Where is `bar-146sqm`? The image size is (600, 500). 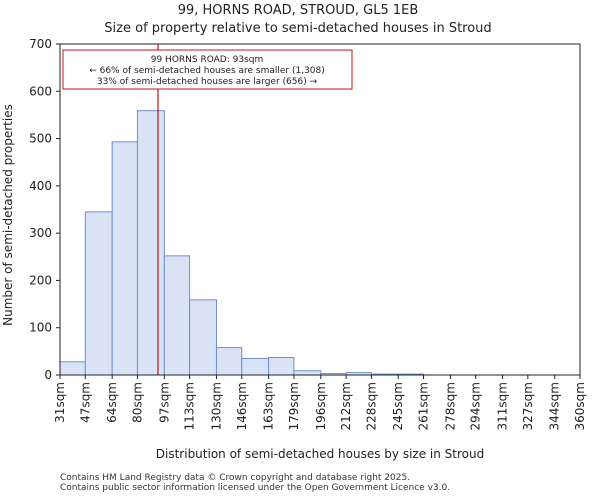
bar-146sqm is located at coordinates (255, 366).